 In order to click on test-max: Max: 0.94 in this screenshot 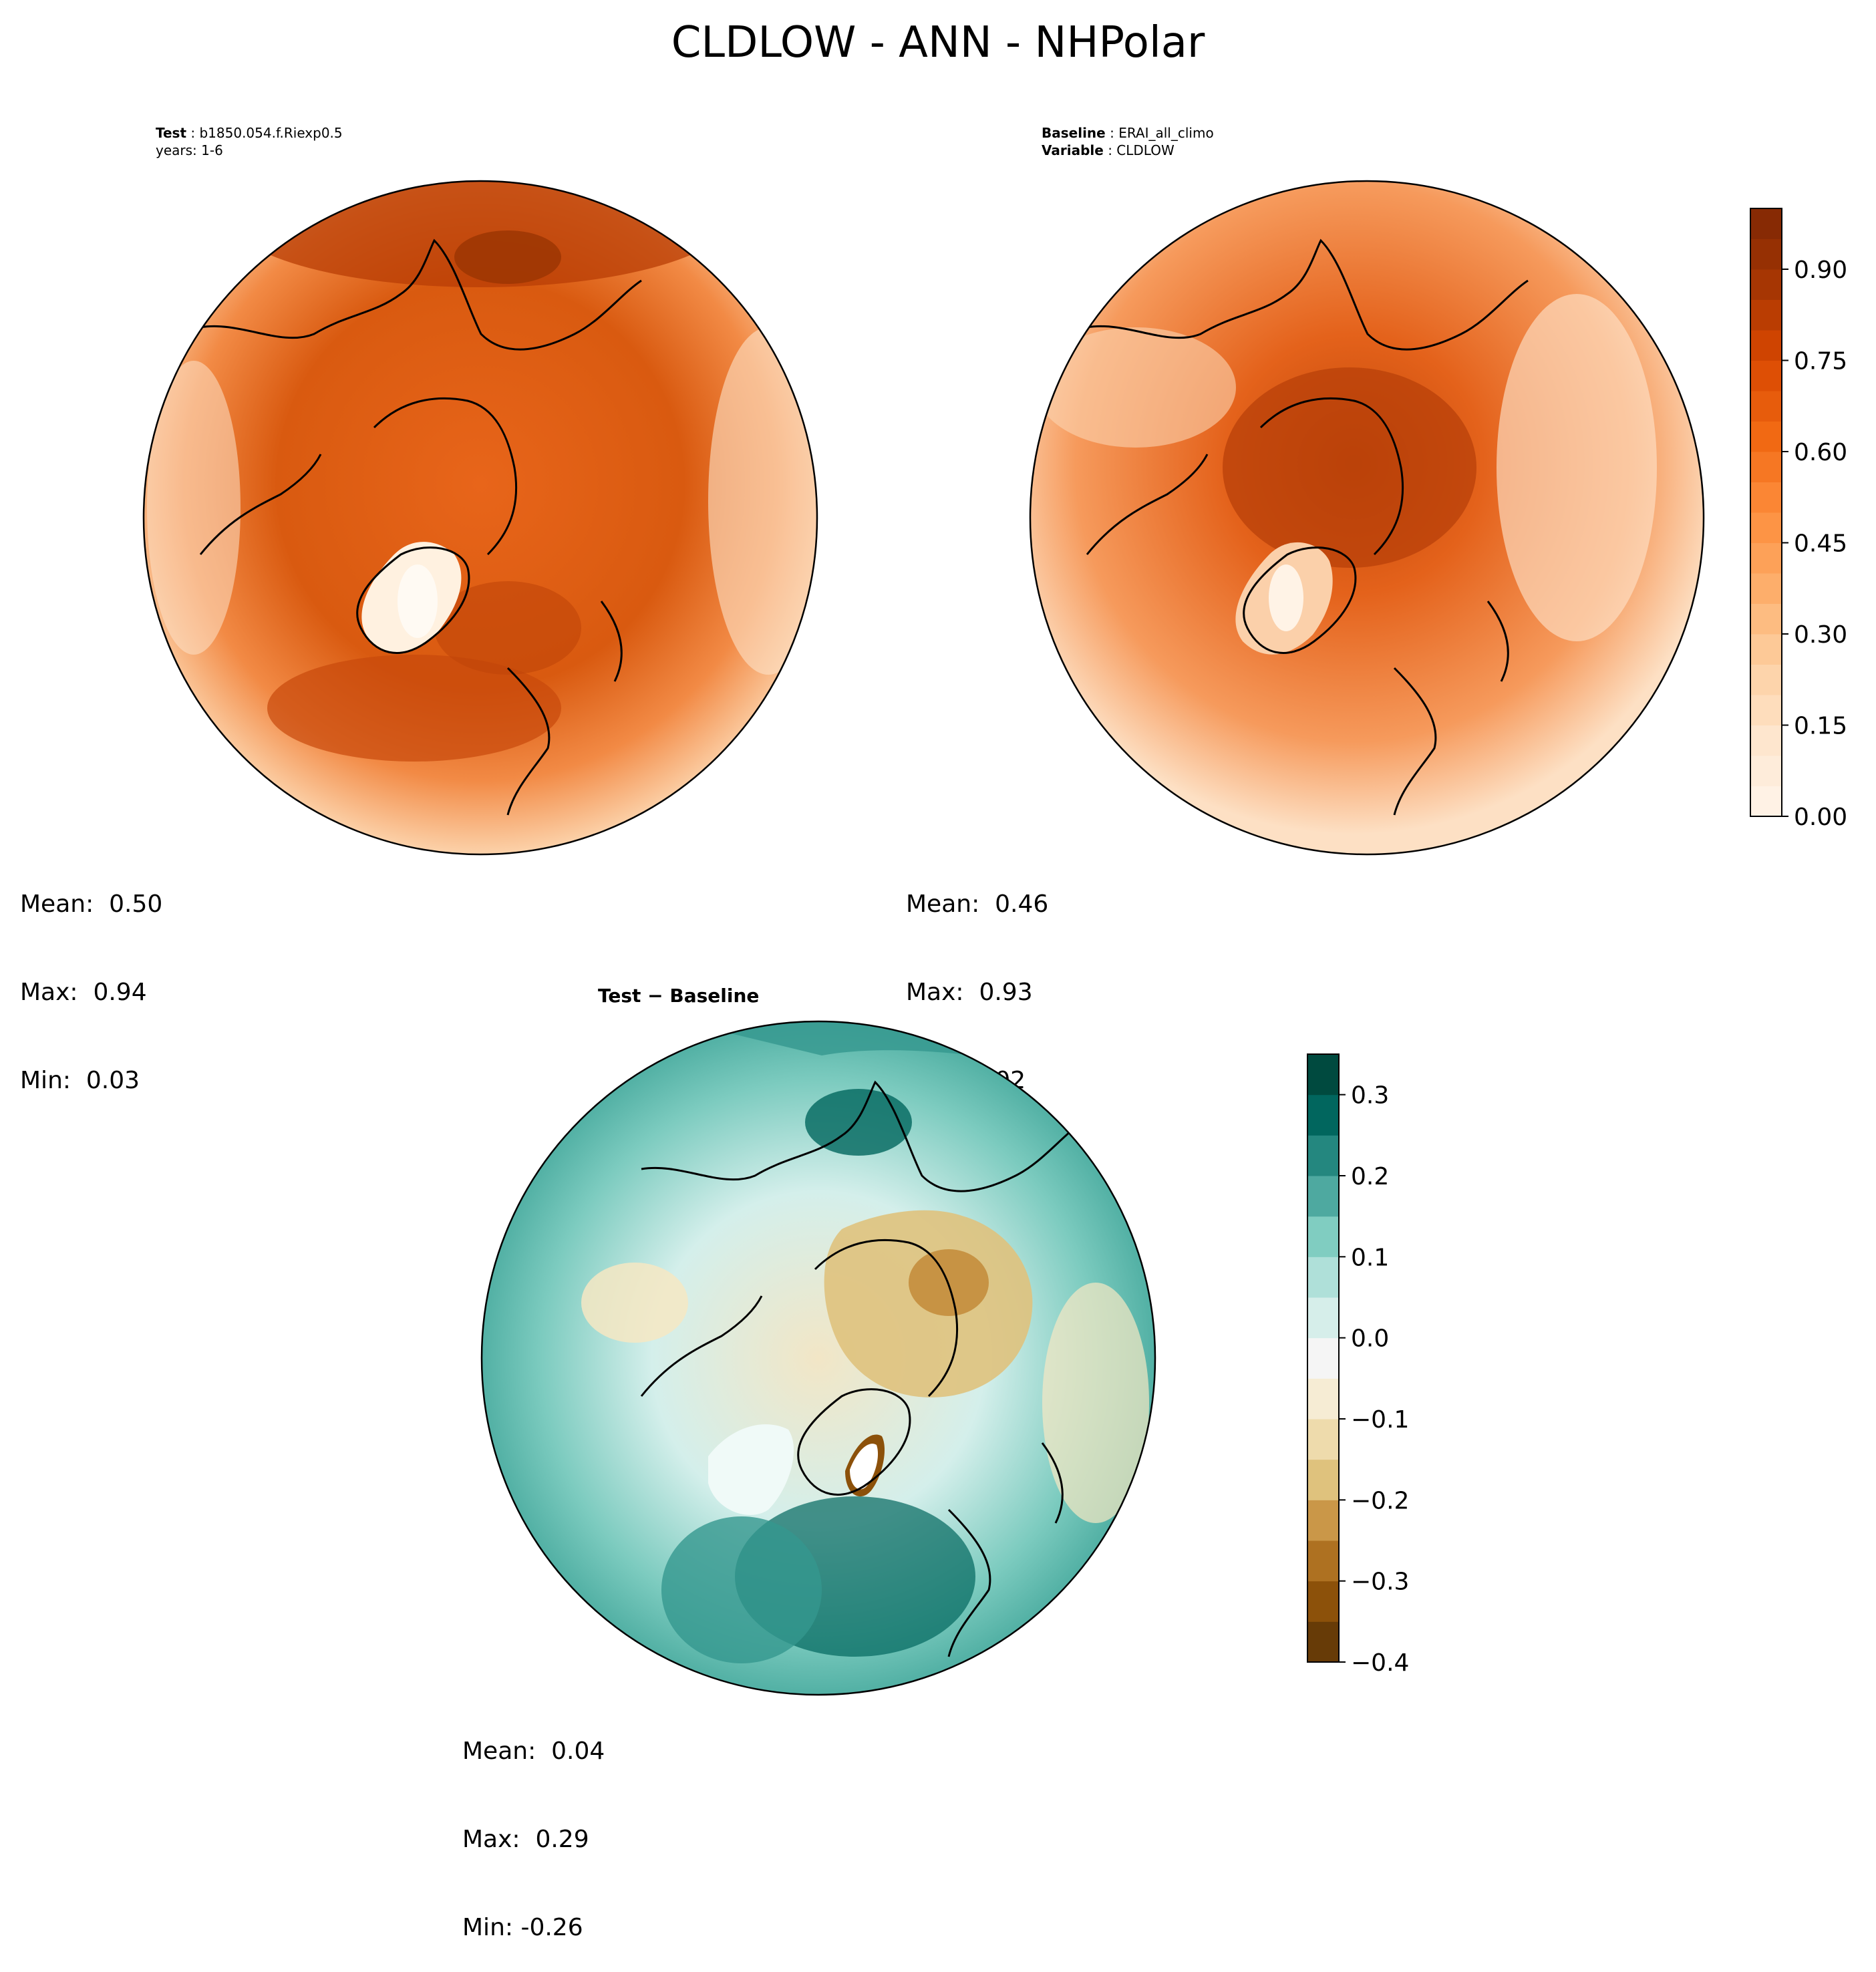, I will do `click(83, 992)`.